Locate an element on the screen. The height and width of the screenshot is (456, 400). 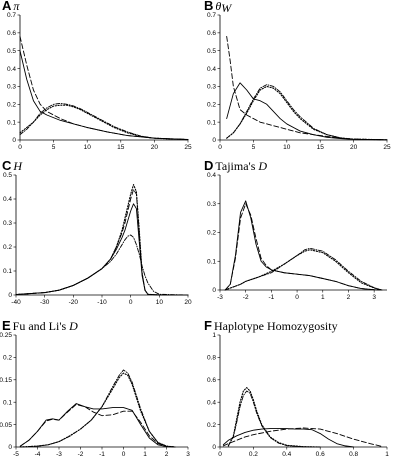
panel-d: D Tajima's D -3 -2 -1 0 1 2 3 0 0.1 0.2 0.3 0.4 is located at coordinates (295, 229).